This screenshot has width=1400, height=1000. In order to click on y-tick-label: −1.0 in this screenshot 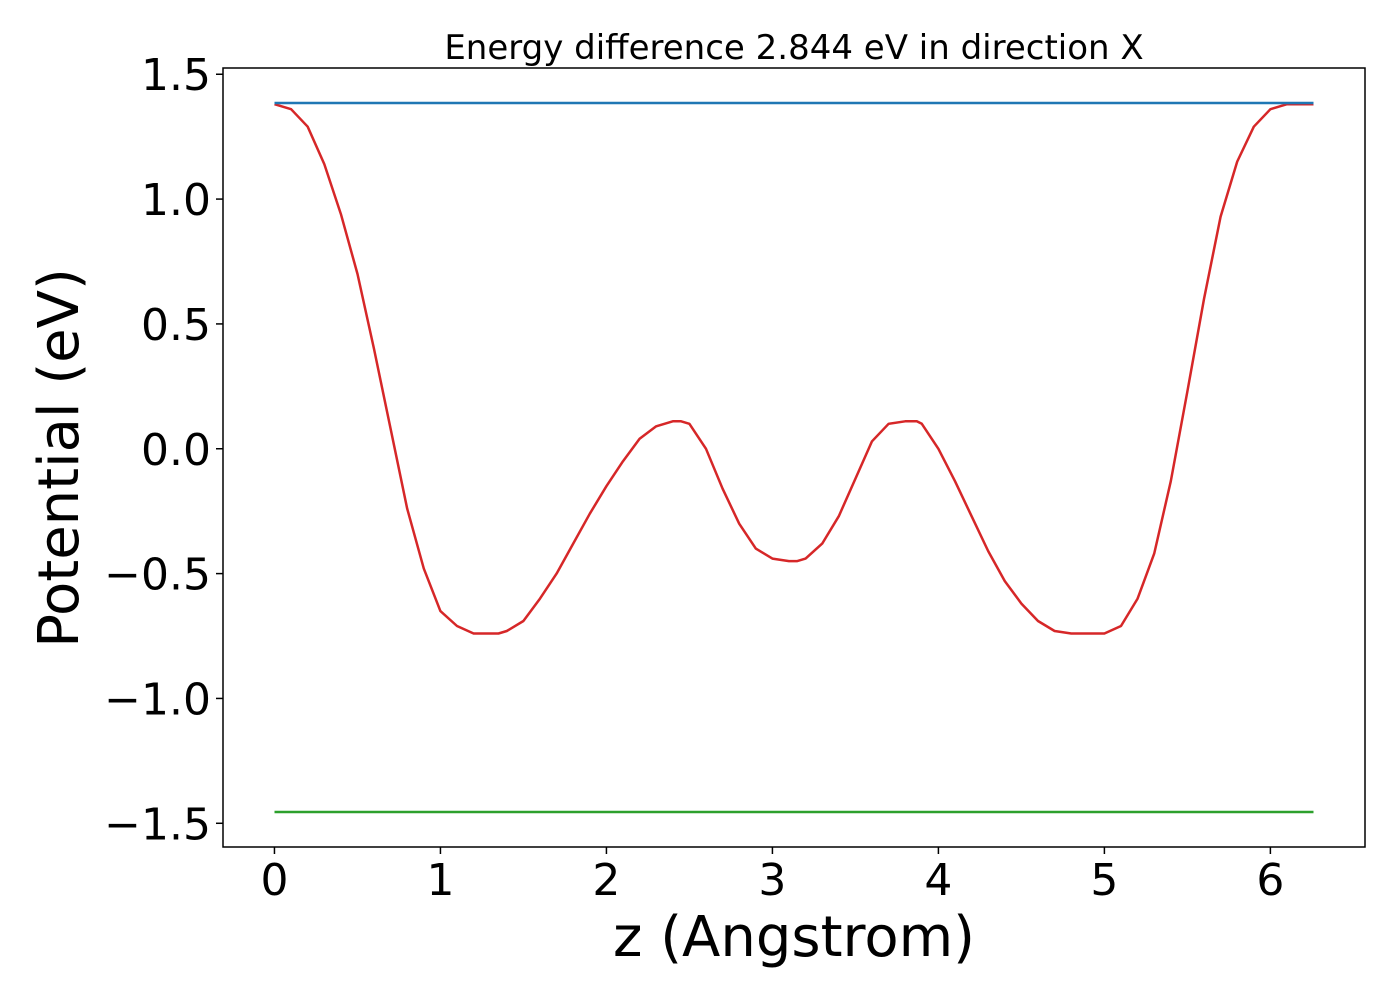, I will do `click(157, 699)`.